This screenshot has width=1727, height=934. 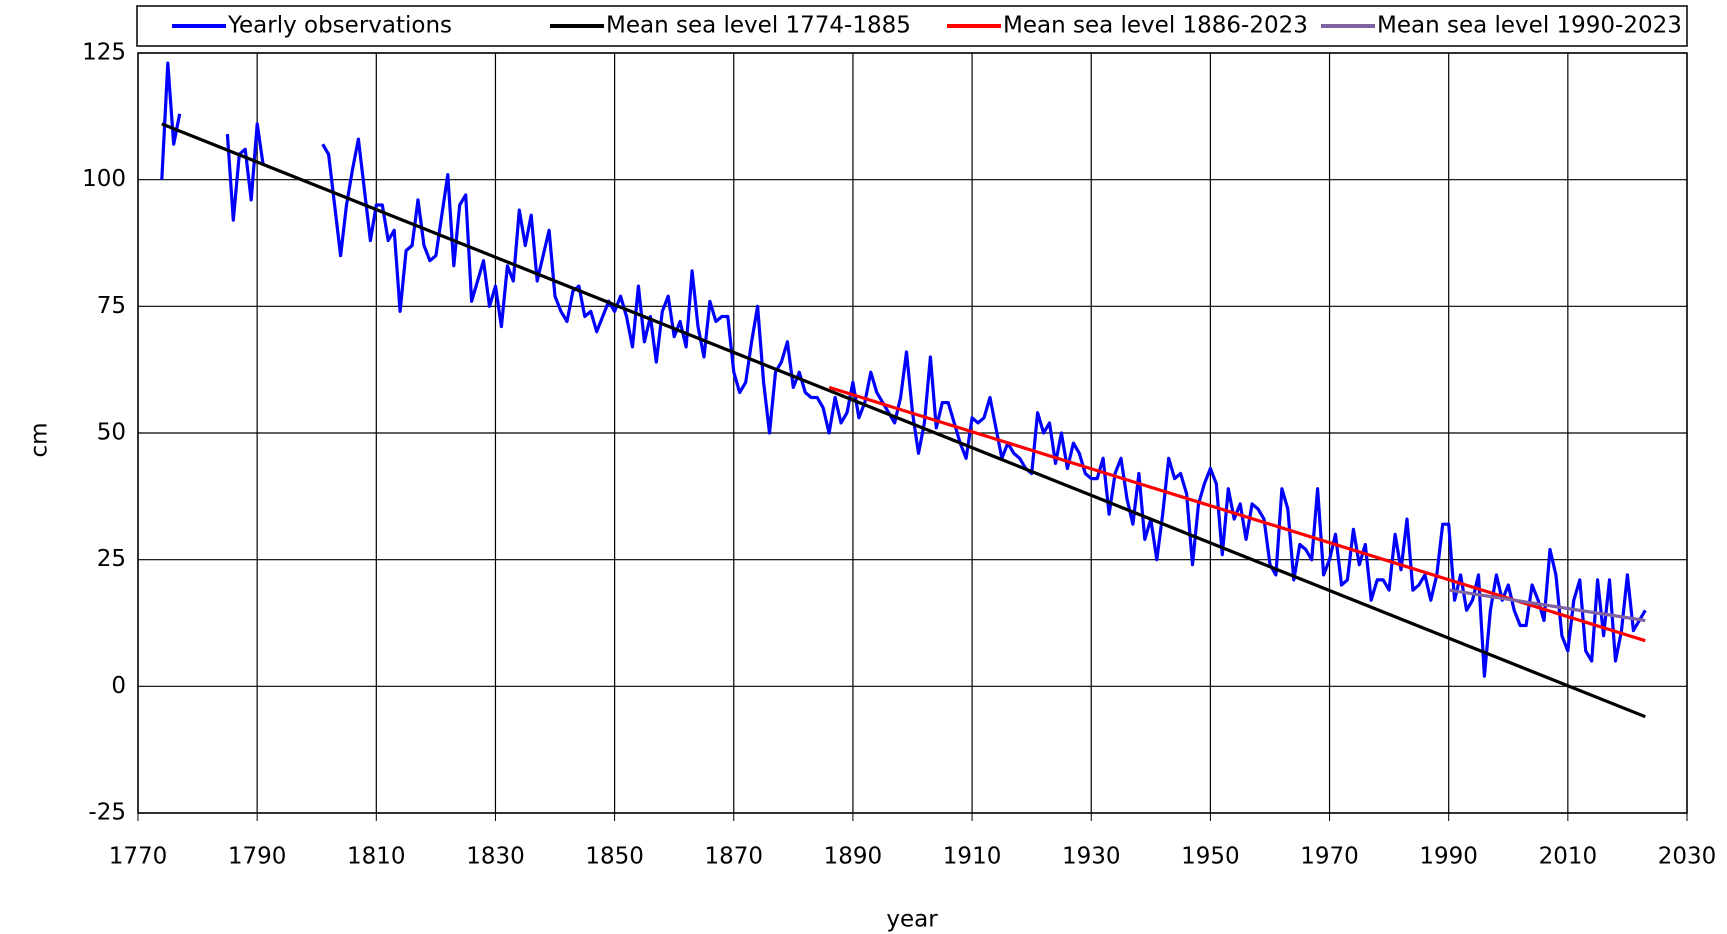 What do you see at coordinates (376, 857) in the screenshot?
I see `x-tick-label: 1810` at bounding box center [376, 857].